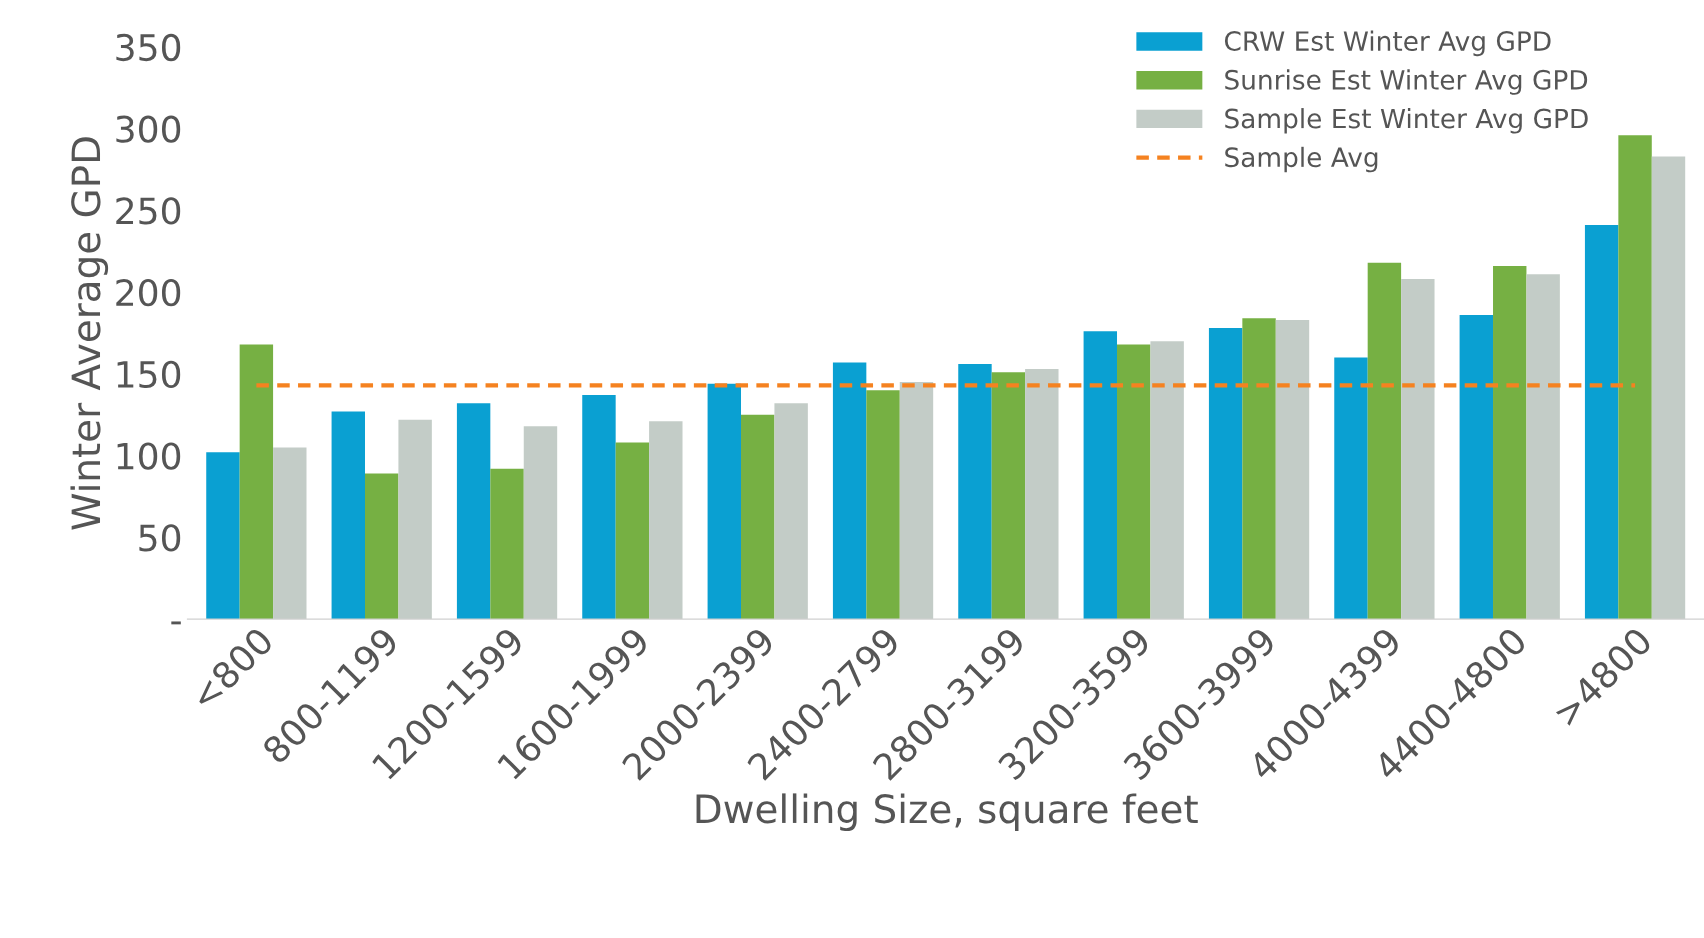 The height and width of the screenshot is (938, 1704). I want to click on legend-label: Sunrise Est Winter Avg GPD, so click(1406, 82).